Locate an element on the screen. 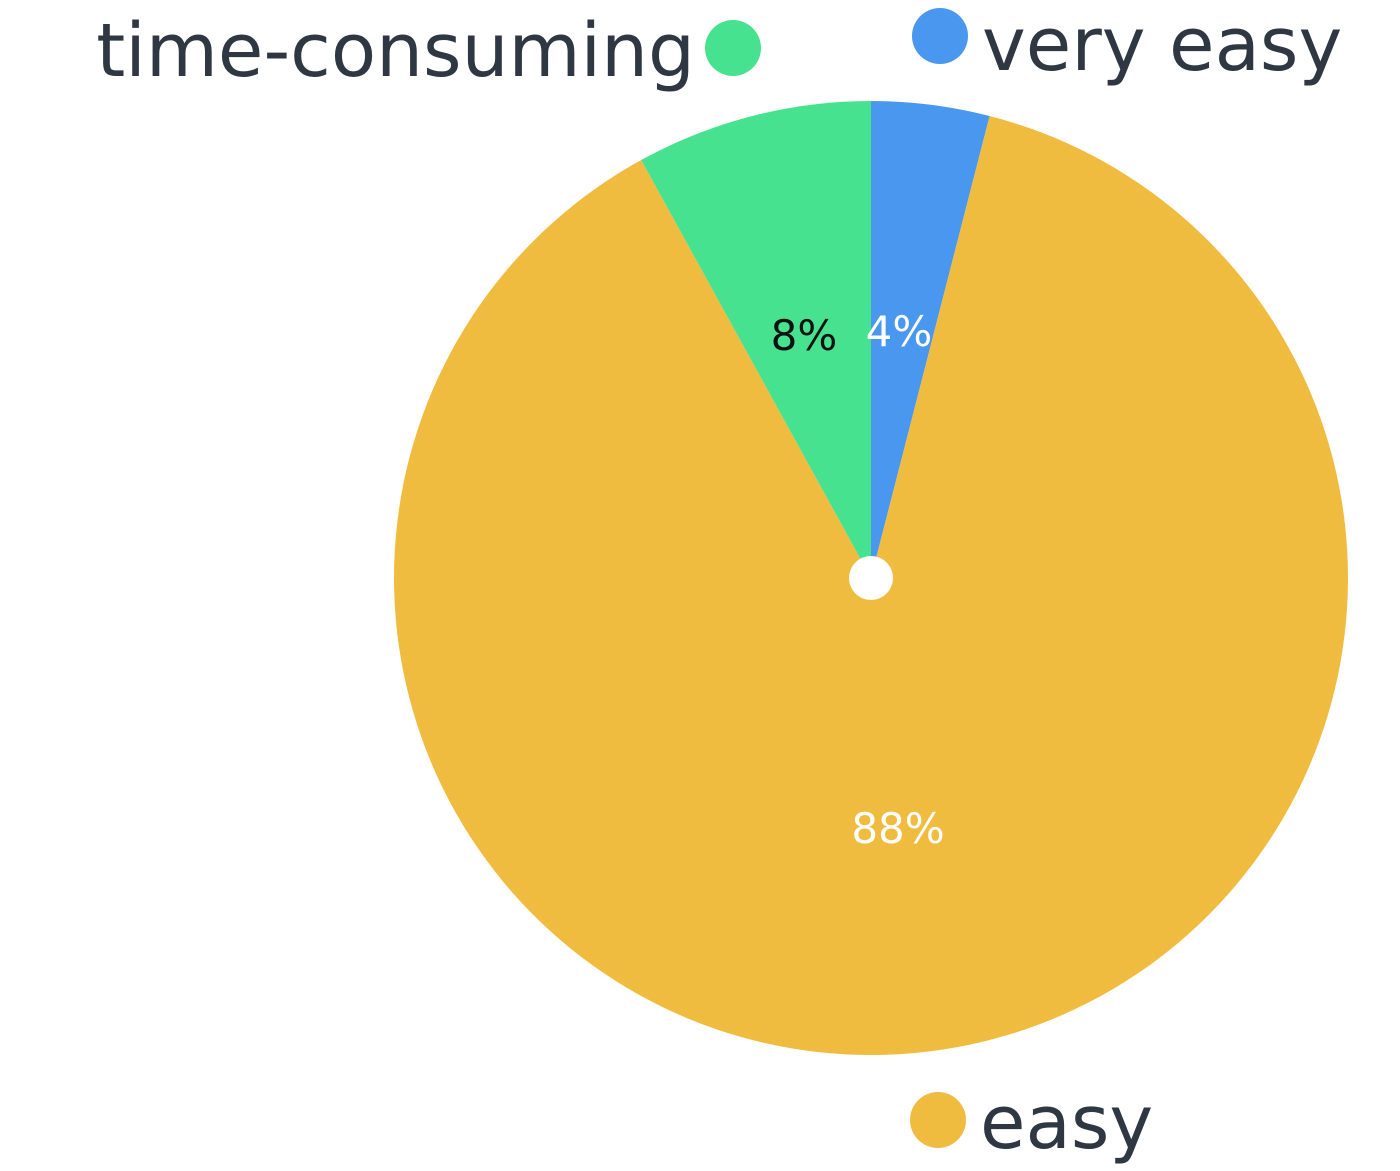  legend-item-very-easy: very easy is located at coordinates (1127, 45).